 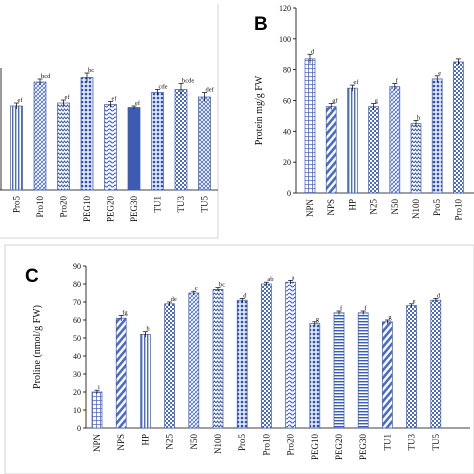 I want to click on significance-letter: bc, so click(x=91, y=70).